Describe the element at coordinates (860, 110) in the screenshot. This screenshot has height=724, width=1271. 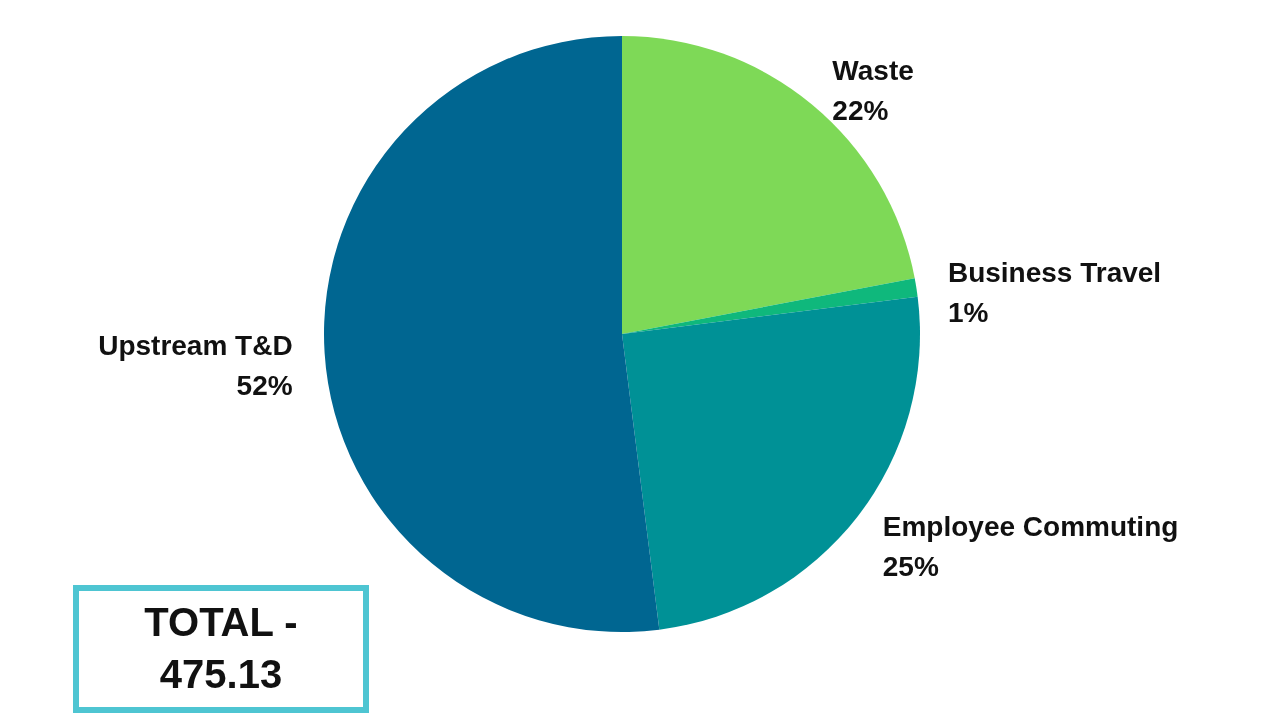
I see `data-label: 22%` at that location.